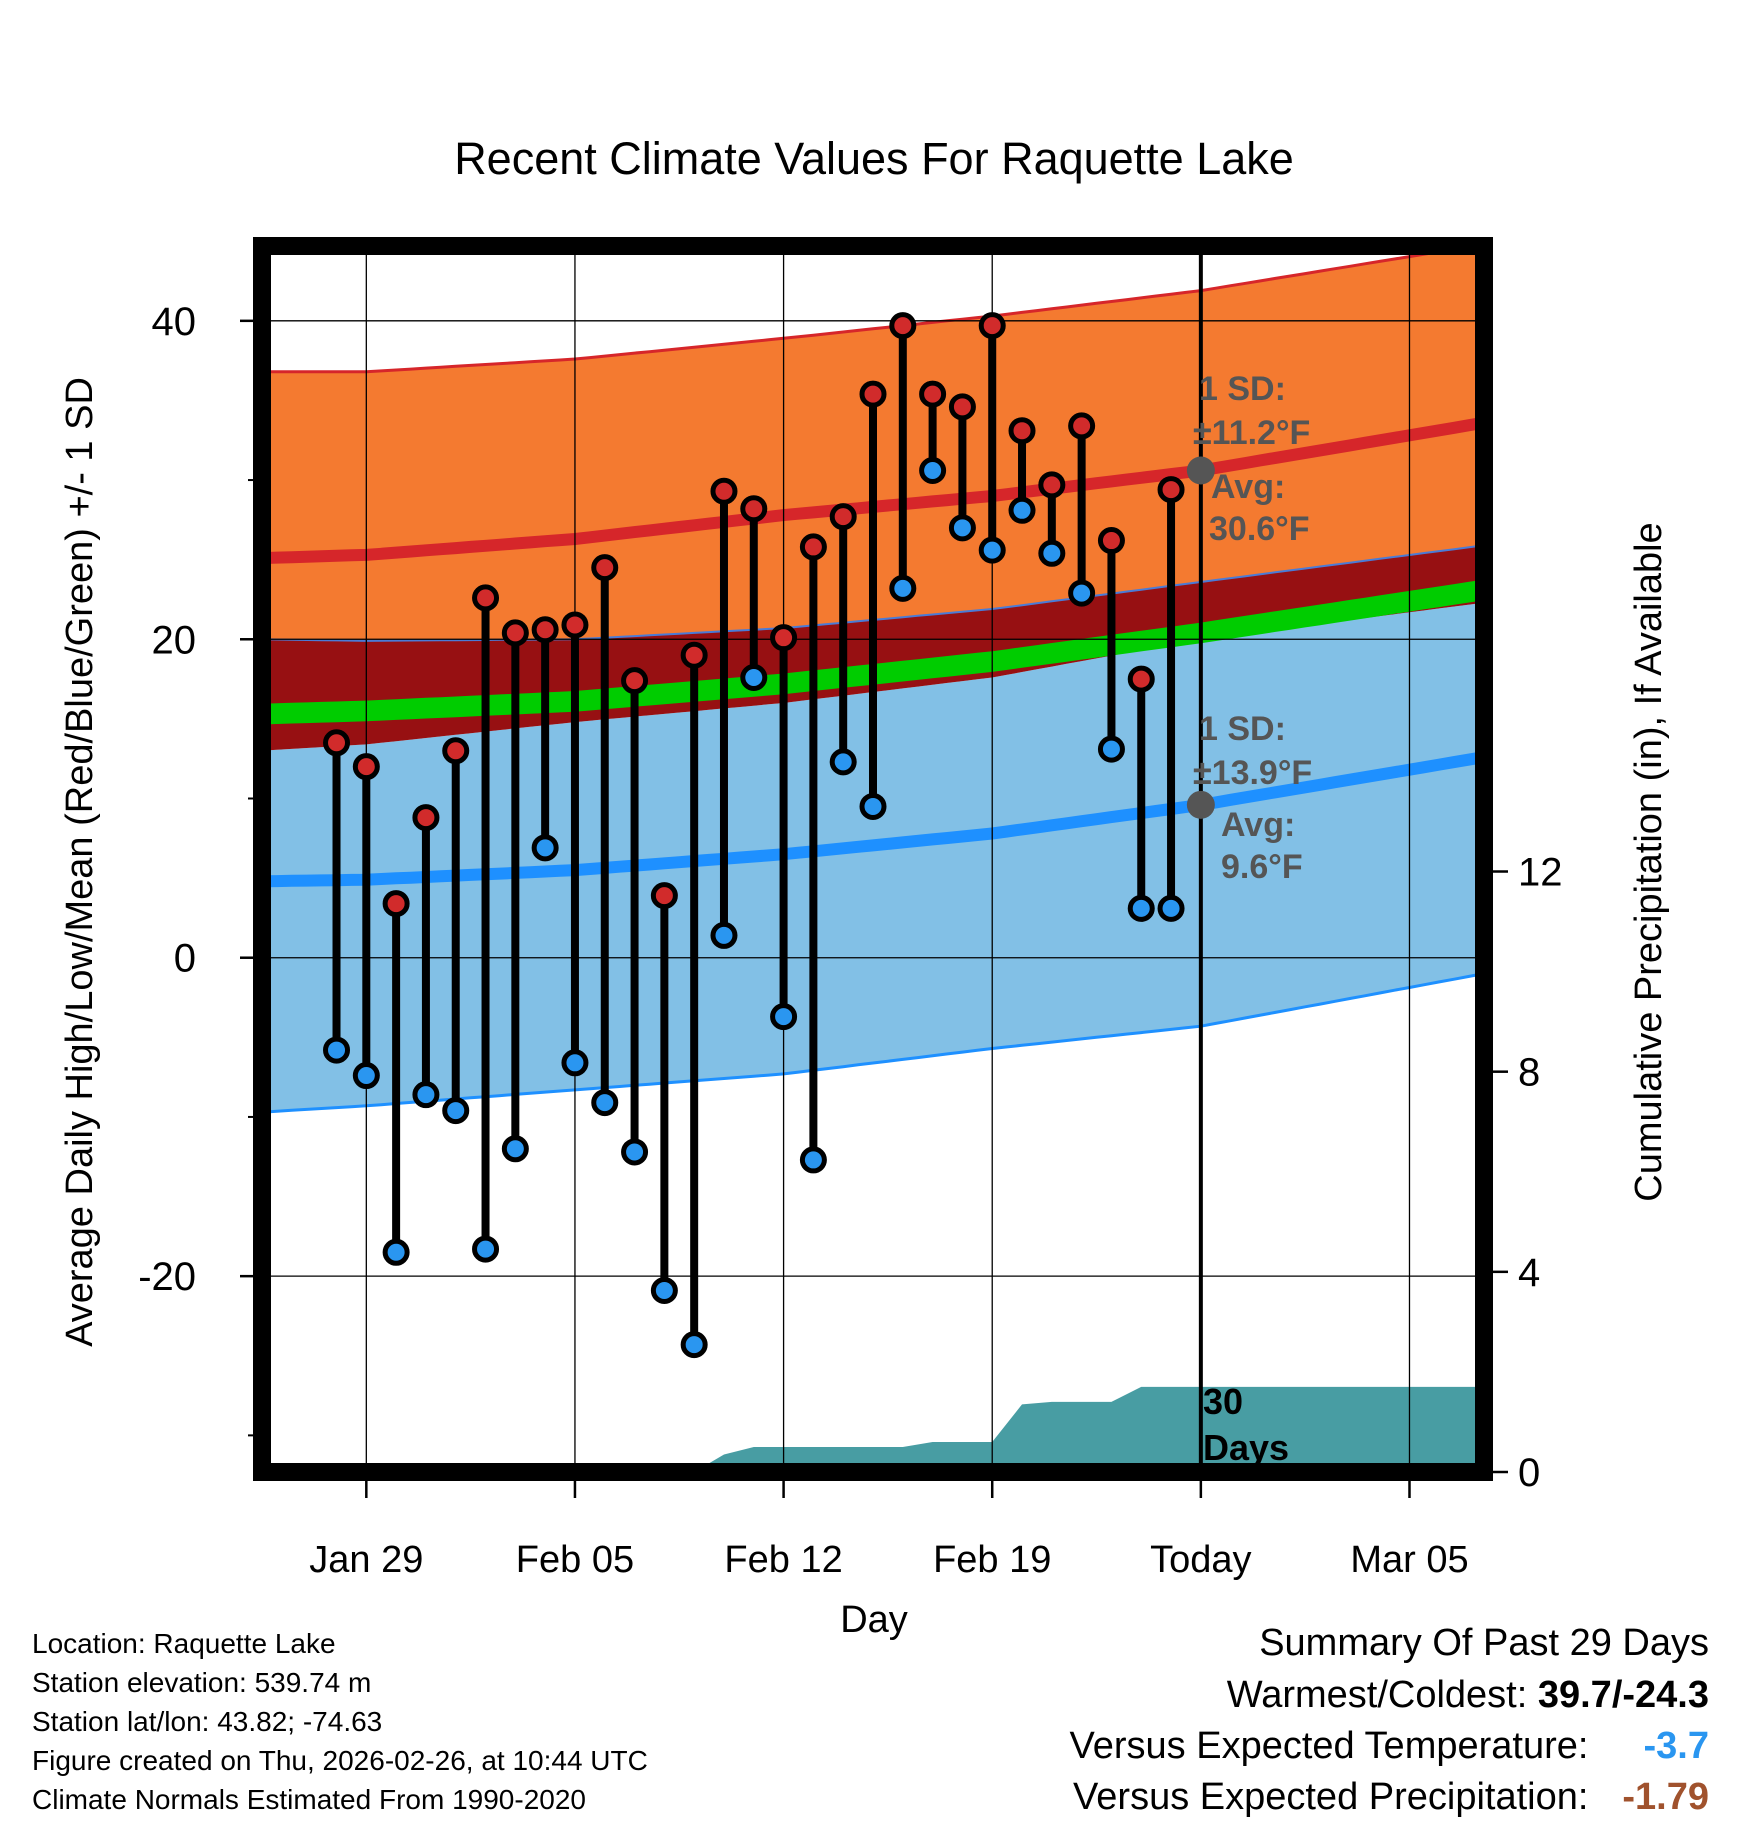  What do you see at coordinates (1262, 867) in the screenshot?
I see `avg-low-value: 9.6°F` at bounding box center [1262, 867].